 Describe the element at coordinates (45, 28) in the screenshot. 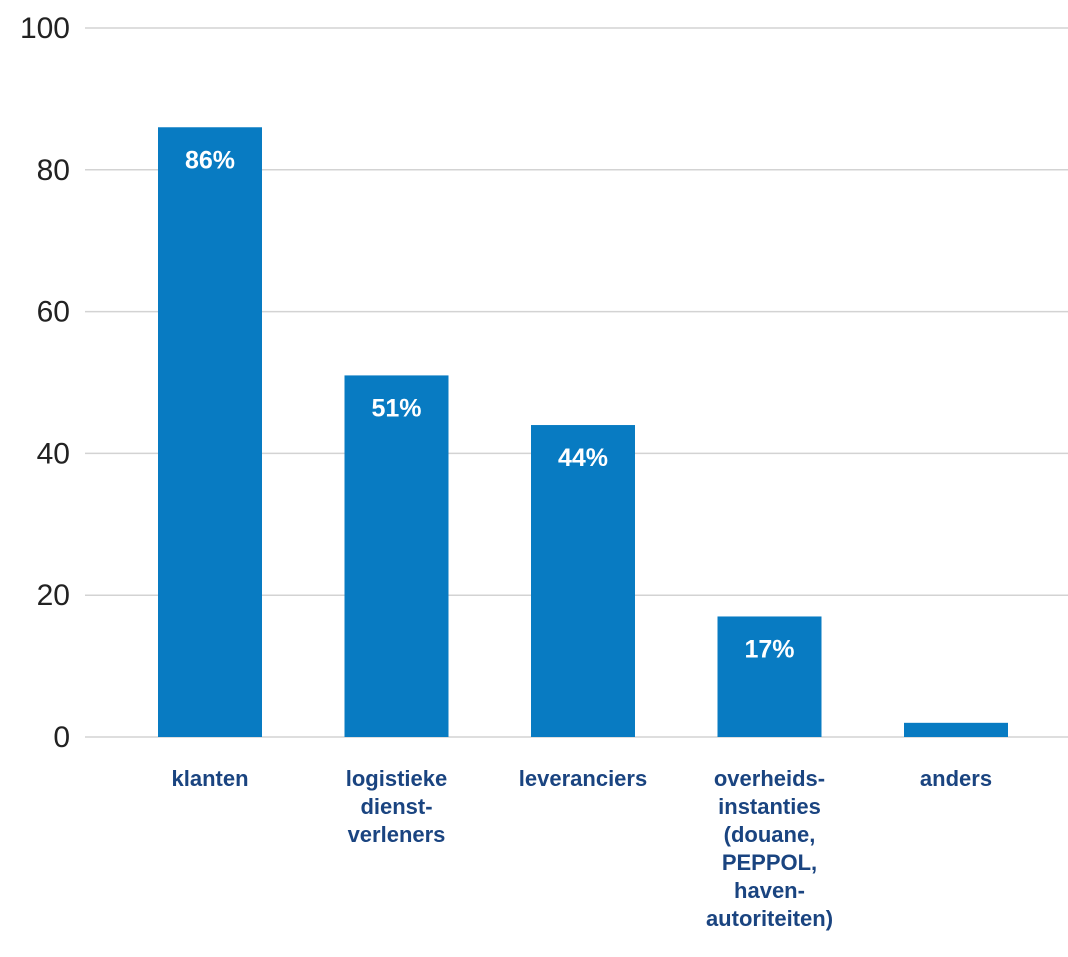

I see `y-tick-label-100: 100` at that location.